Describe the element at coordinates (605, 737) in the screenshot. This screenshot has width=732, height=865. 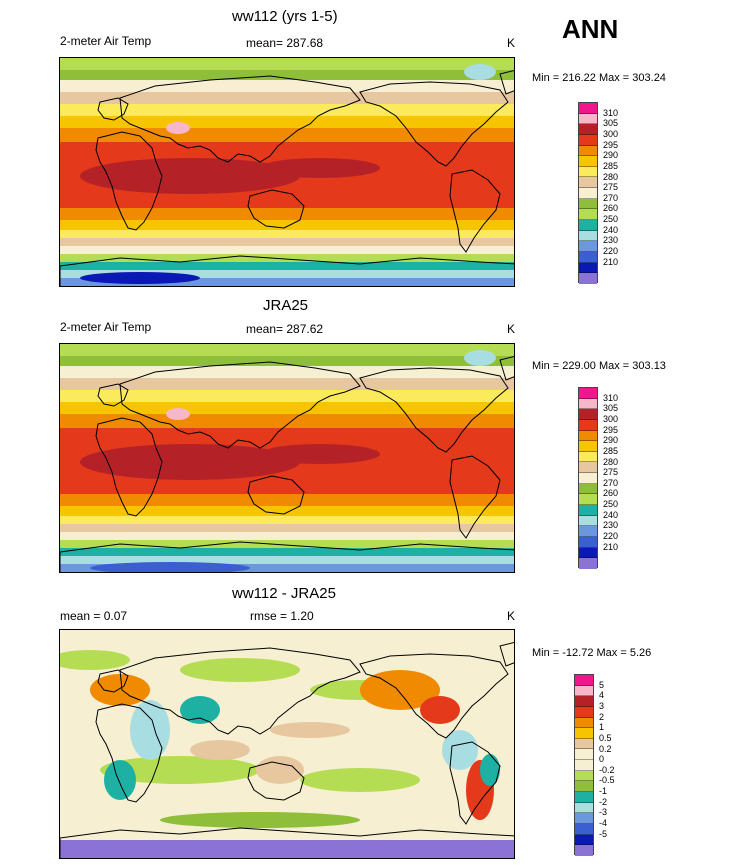
I see `colorbar-tick-label: 0.5` at that location.